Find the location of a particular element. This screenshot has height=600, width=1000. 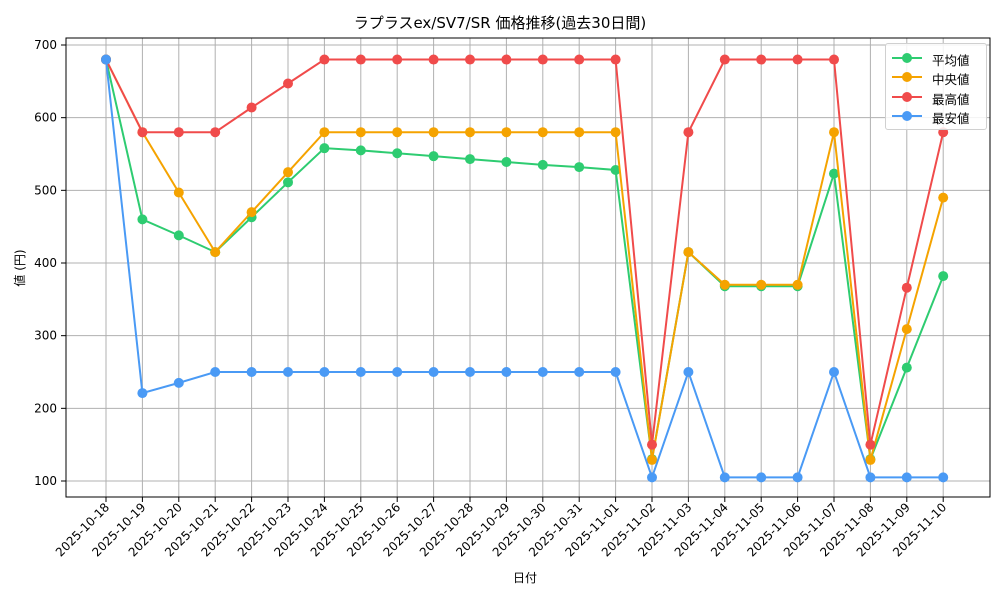

y-tick-label: 300 is located at coordinates (45, 336).